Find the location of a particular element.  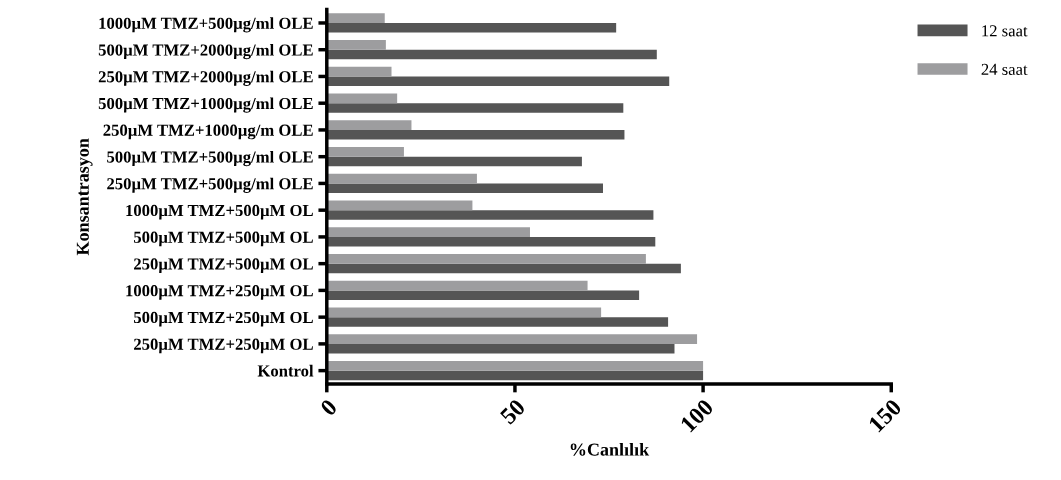

x-axis-title: %Canlılık is located at coordinates (610, 449).